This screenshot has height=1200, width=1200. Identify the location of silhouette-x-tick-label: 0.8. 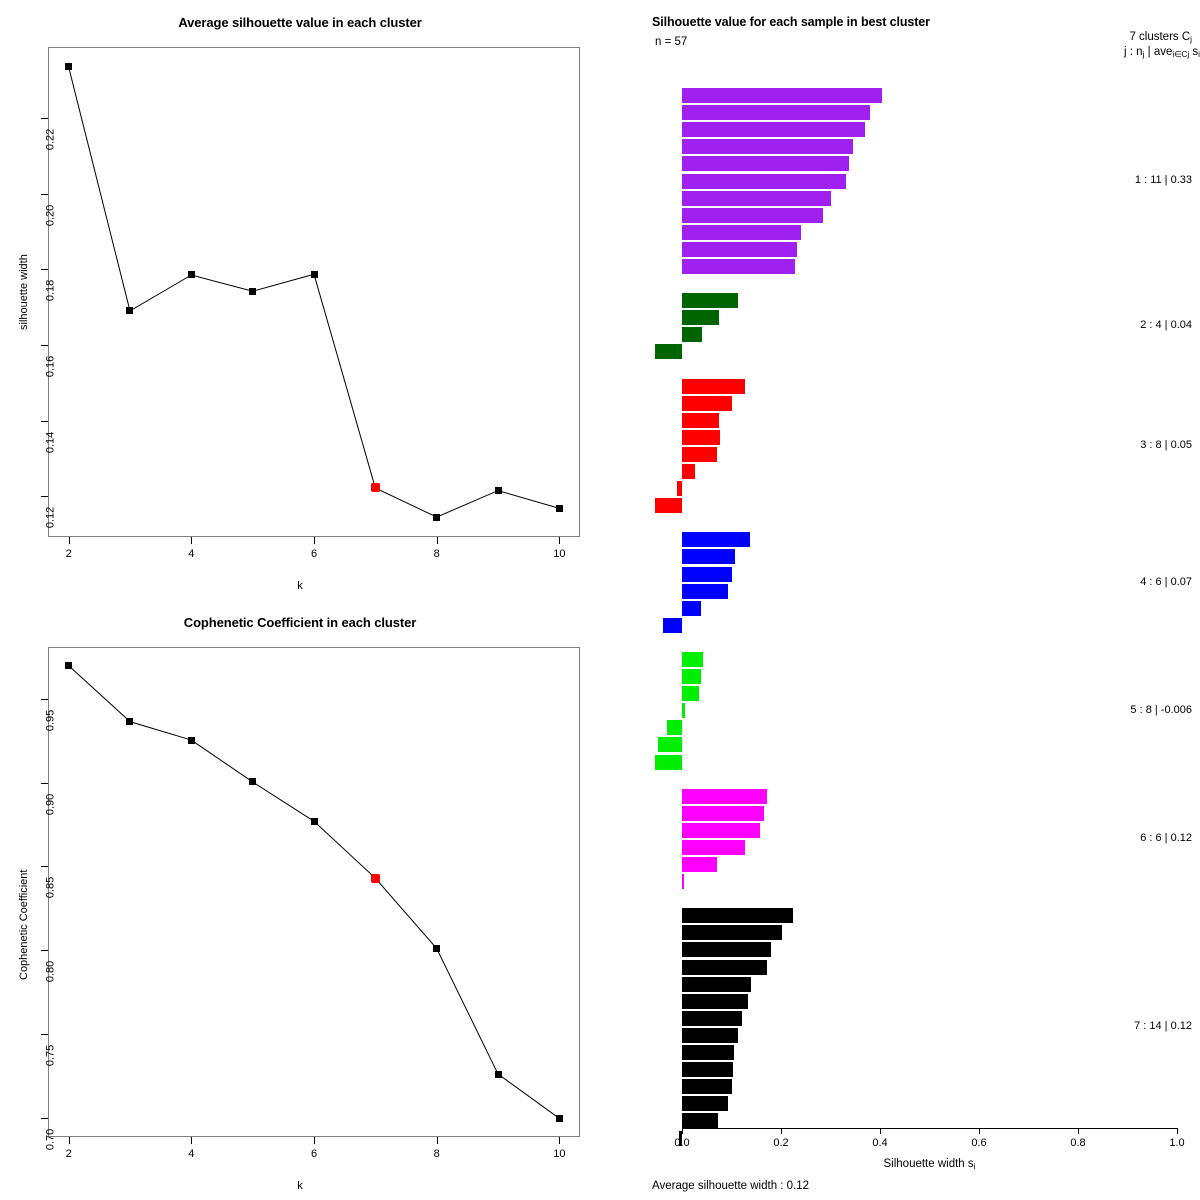
(1078, 1143).